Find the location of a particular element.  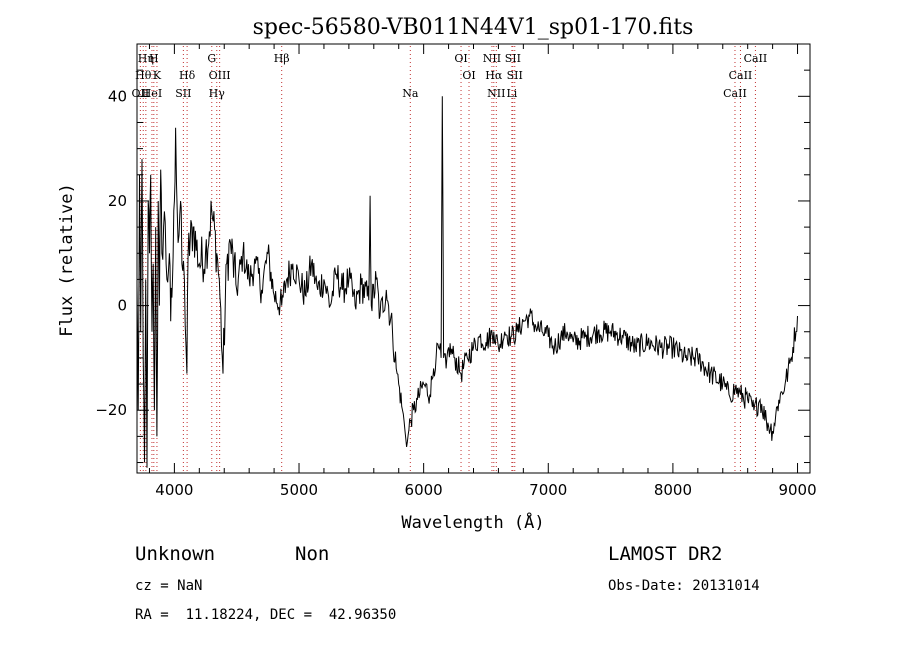

line-label: Na is located at coordinates (410, 93).